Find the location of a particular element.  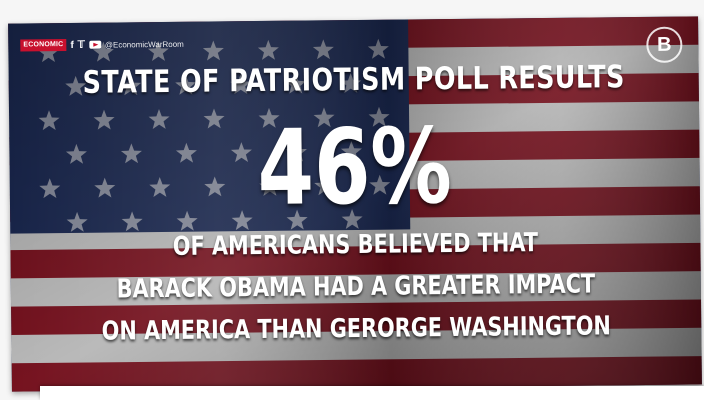

facebook-icon: f is located at coordinates (72, 45).